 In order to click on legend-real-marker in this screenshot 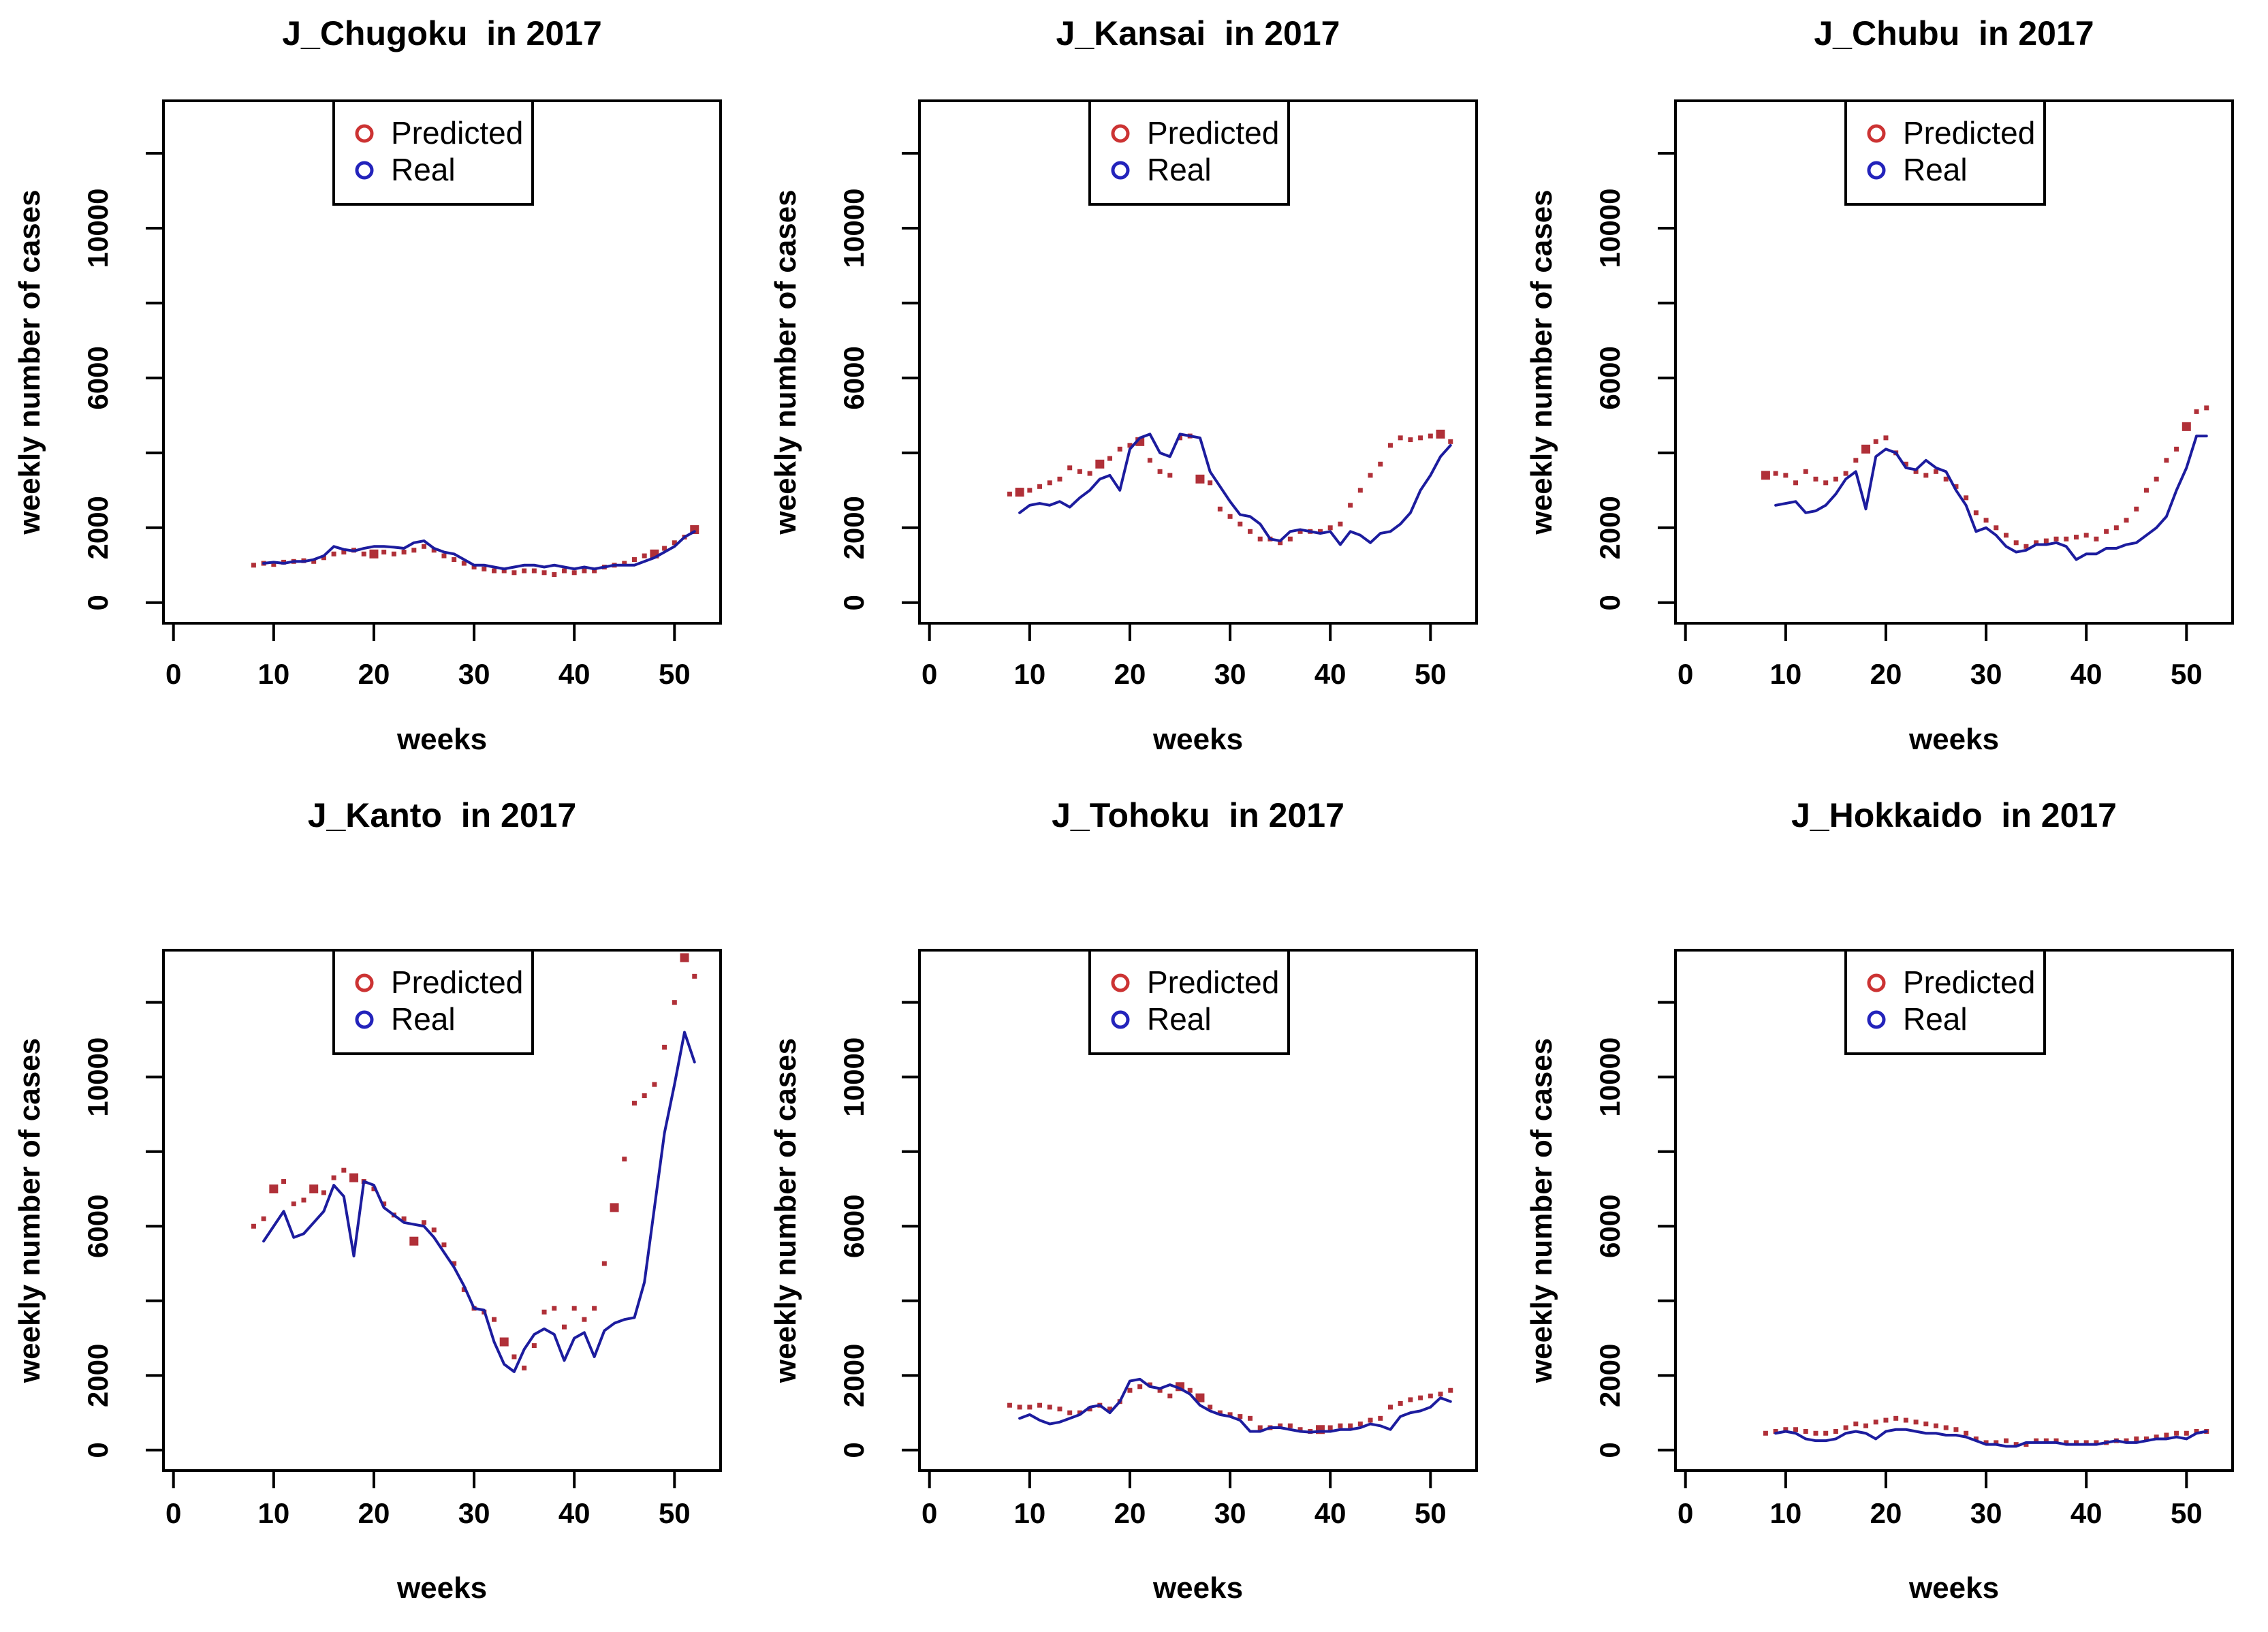, I will do `click(1876, 1019)`.